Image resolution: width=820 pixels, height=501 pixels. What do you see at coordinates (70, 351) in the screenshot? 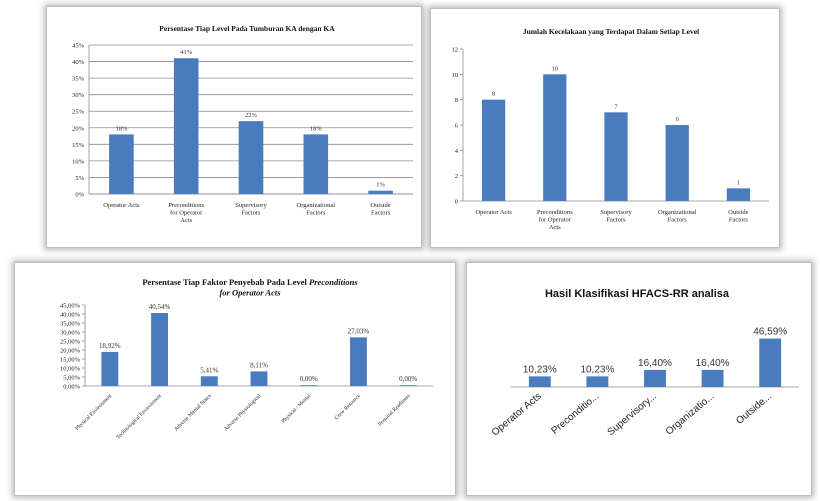
I see `c3-y-tick-label: 20,00%` at bounding box center [70, 351].